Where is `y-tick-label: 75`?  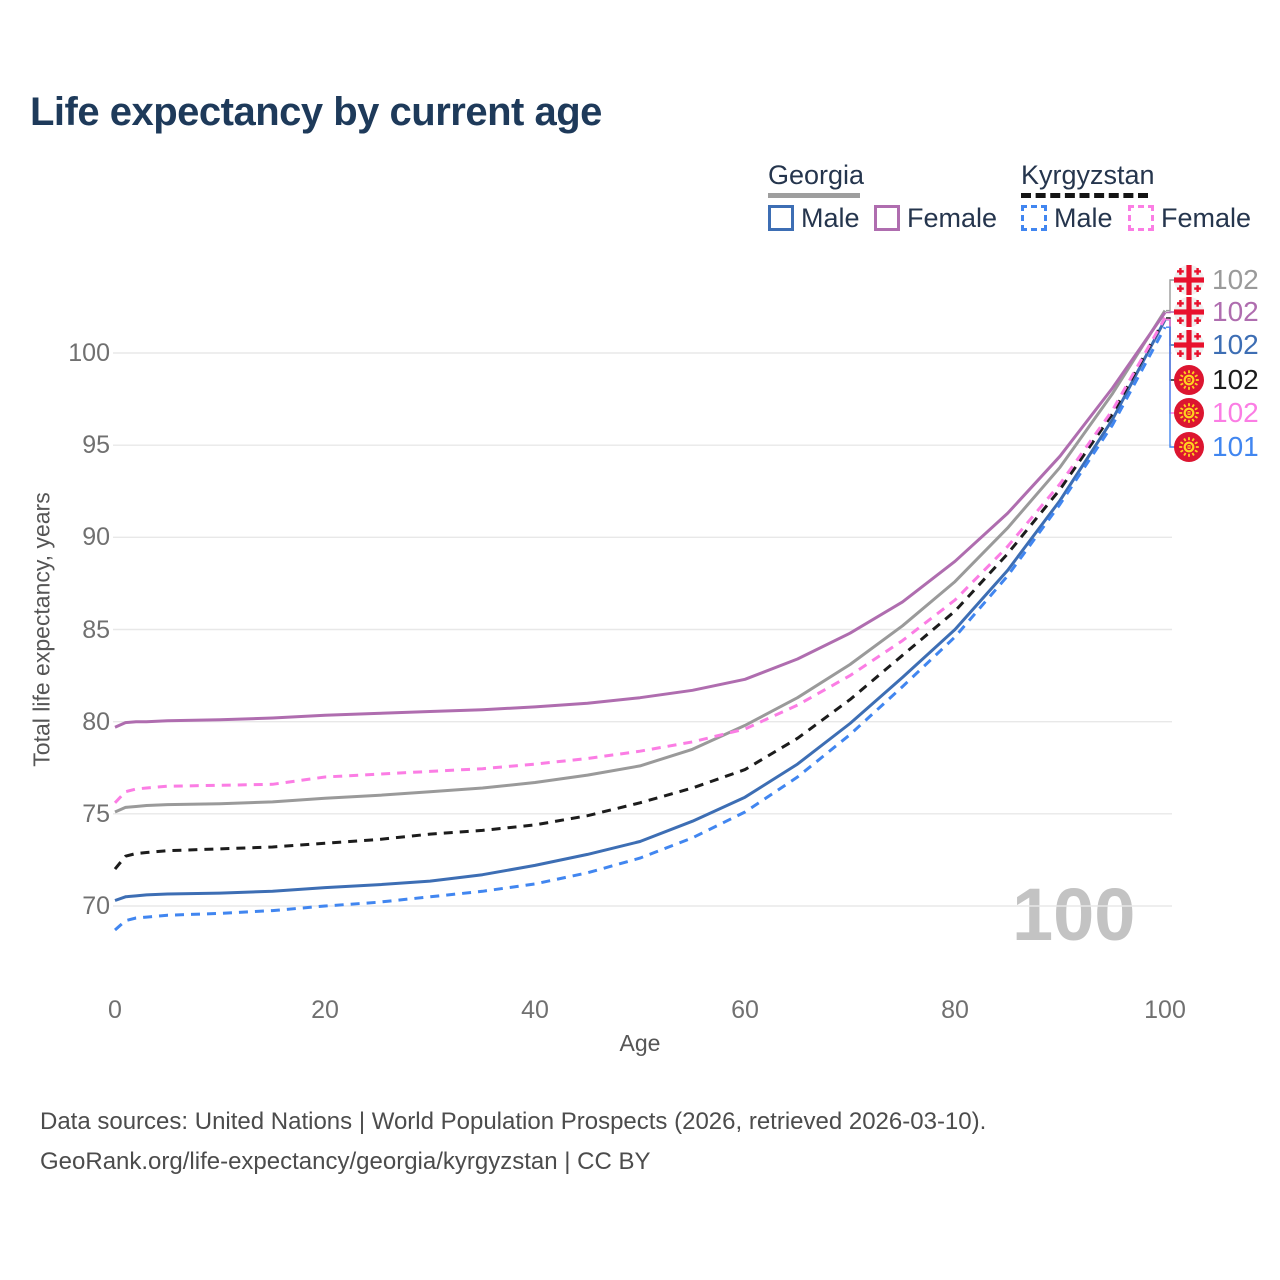 y-tick-label: 75 is located at coordinates (96, 813).